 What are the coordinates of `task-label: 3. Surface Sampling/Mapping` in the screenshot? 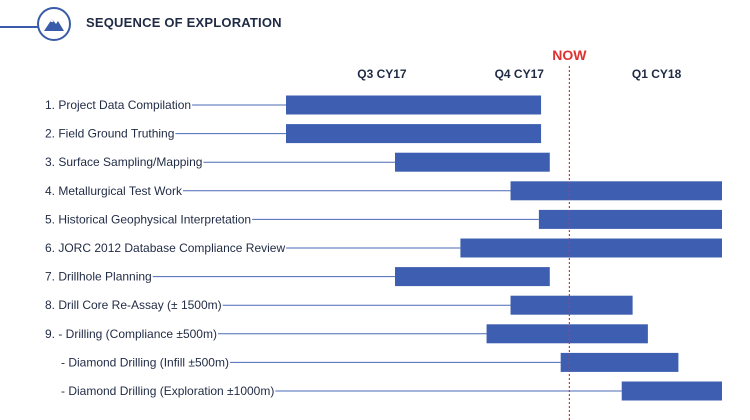 It's located at (123, 162).